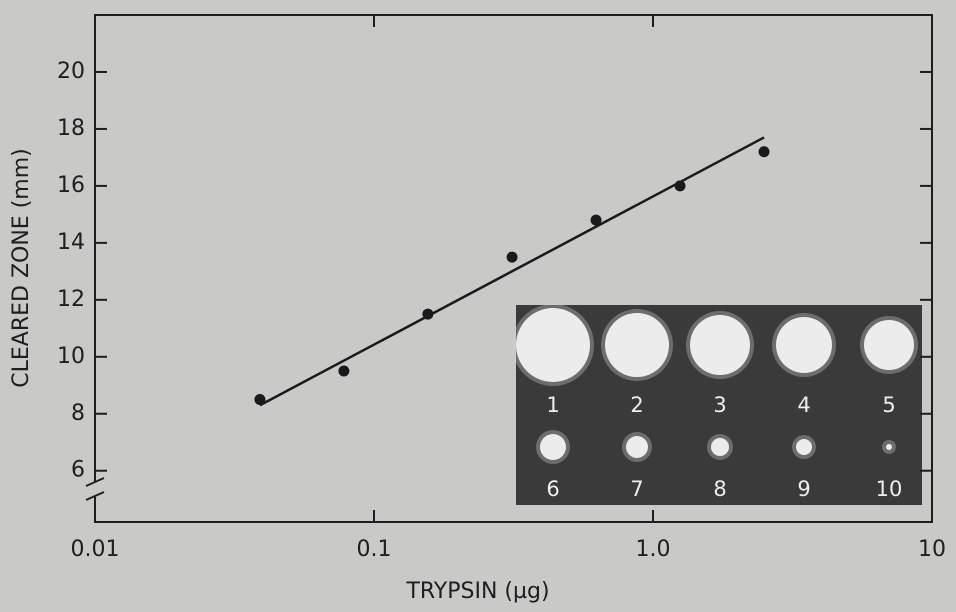 This screenshot has height=612, width=956. Describe the element at coordinates (71, 242) in the screenshot. I see `y-tick-label: 14` at that location.